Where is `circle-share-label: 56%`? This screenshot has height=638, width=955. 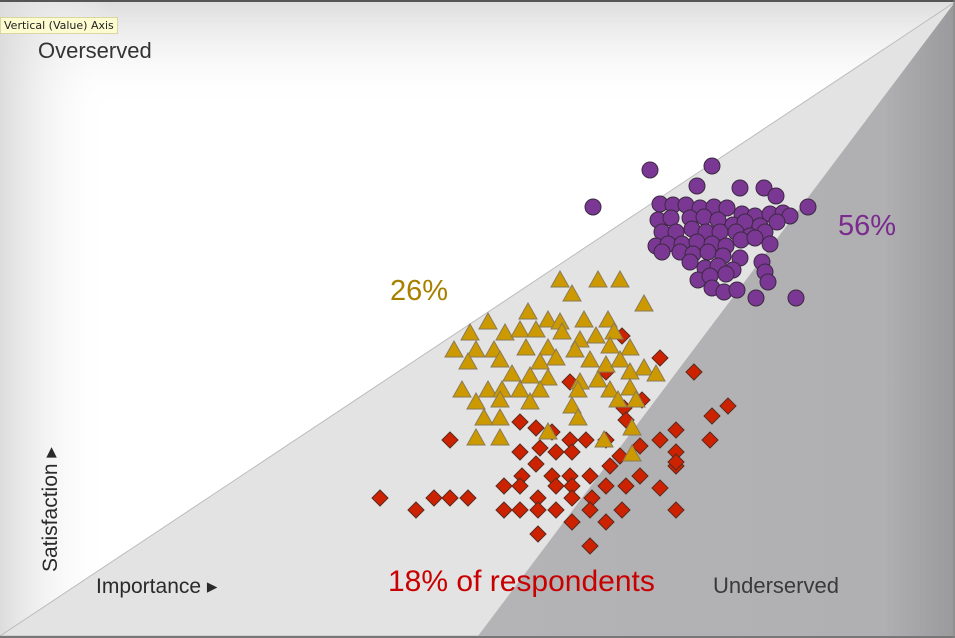
circle-share-label: 56% is located at coordinates (867, 226).